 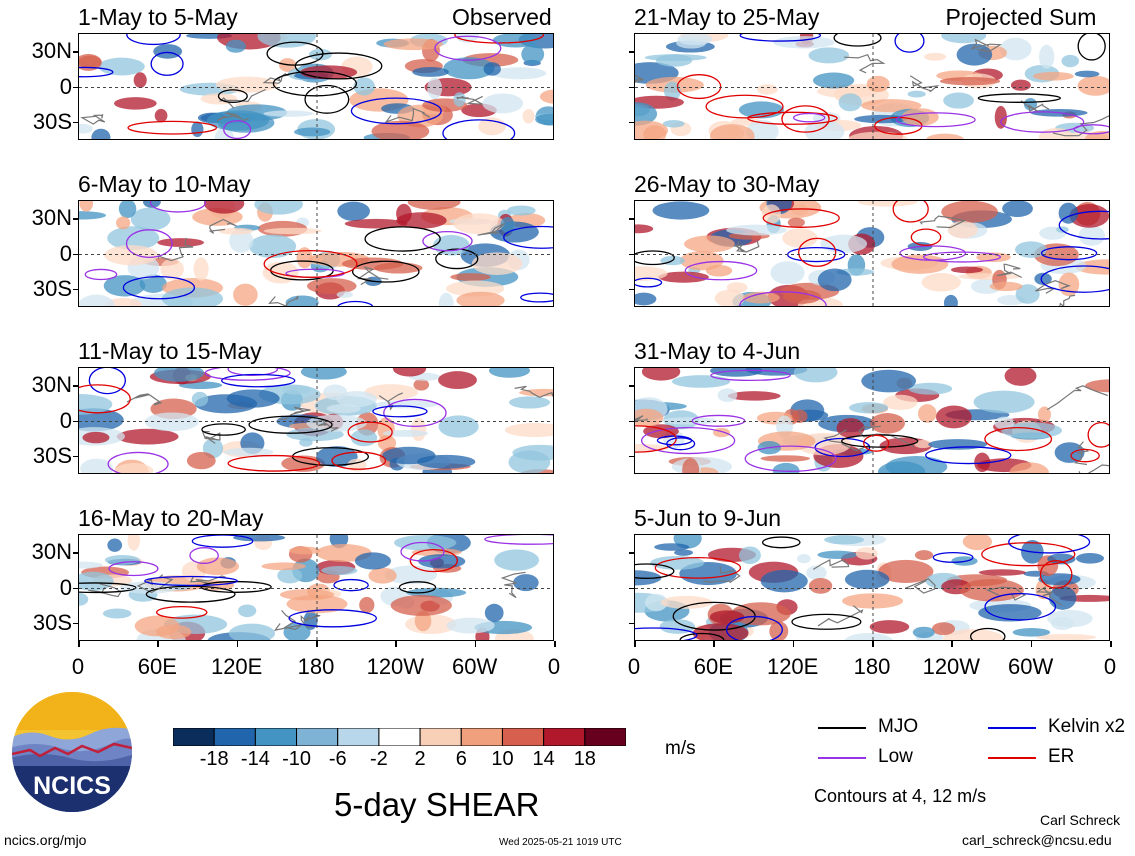 What do you see at coordinates (842, 758) in the screenshot?
I see `legend-line-low` at bounding box center [842, 758].